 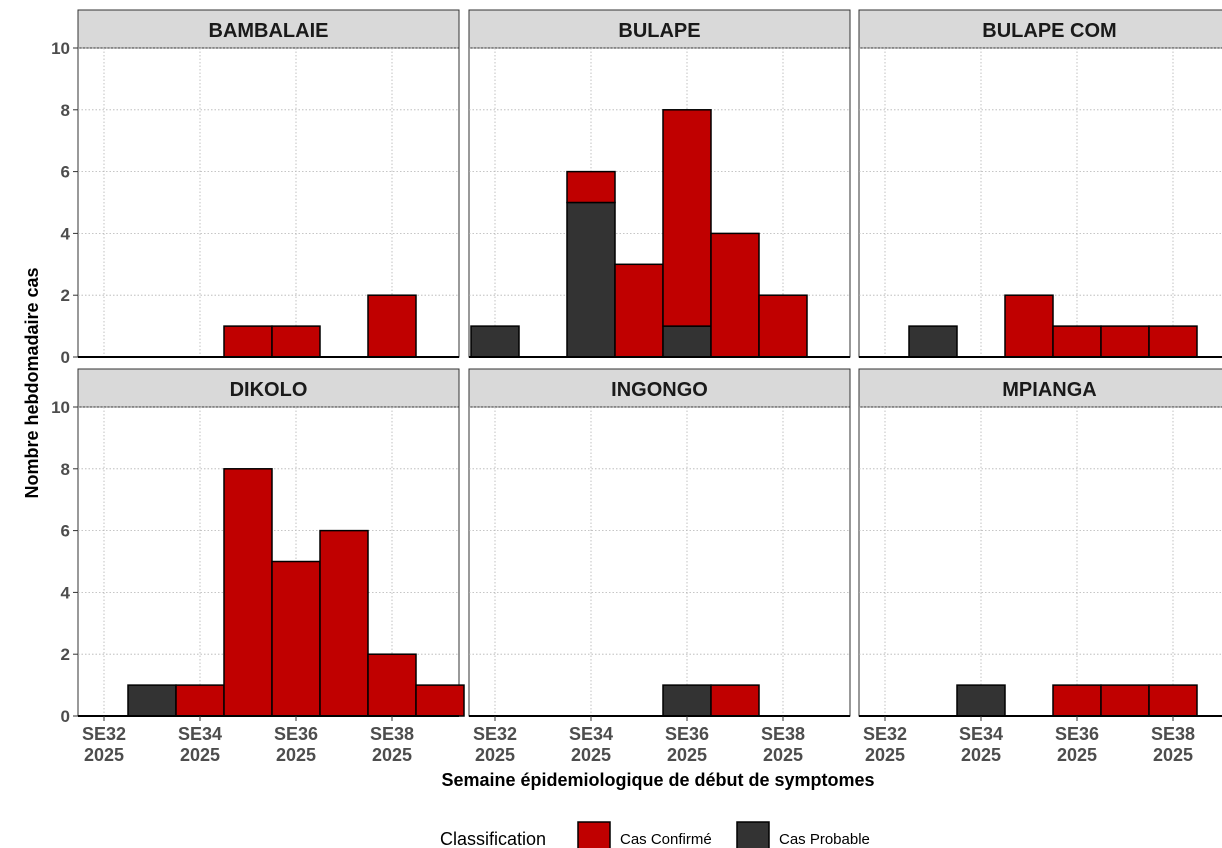 I want to click on facet-panel: BAMBALAIE, so click(x=268, y=183).